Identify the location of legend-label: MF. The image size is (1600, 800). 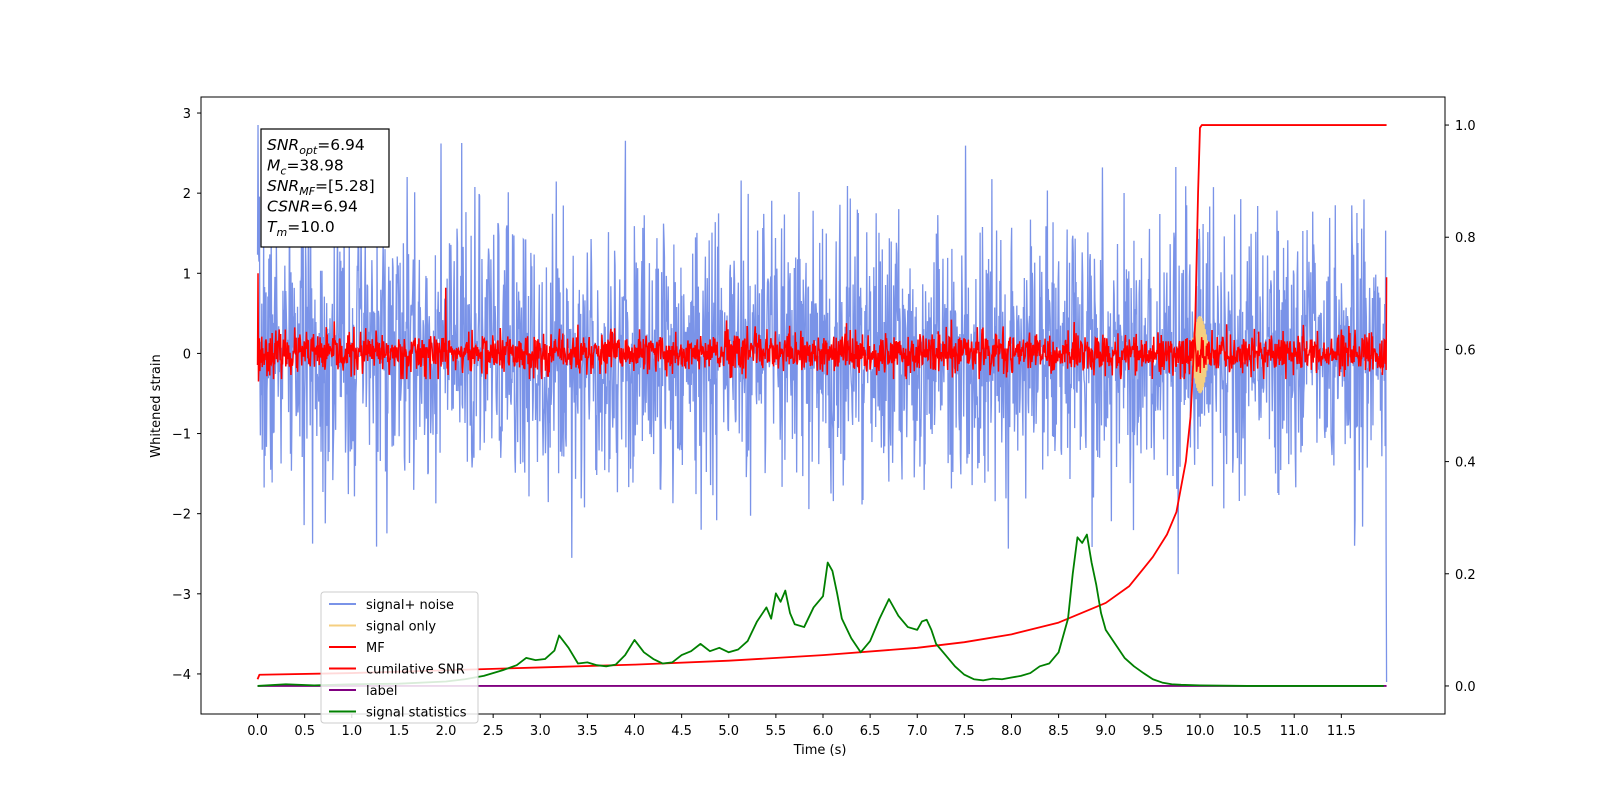
(375, 648).